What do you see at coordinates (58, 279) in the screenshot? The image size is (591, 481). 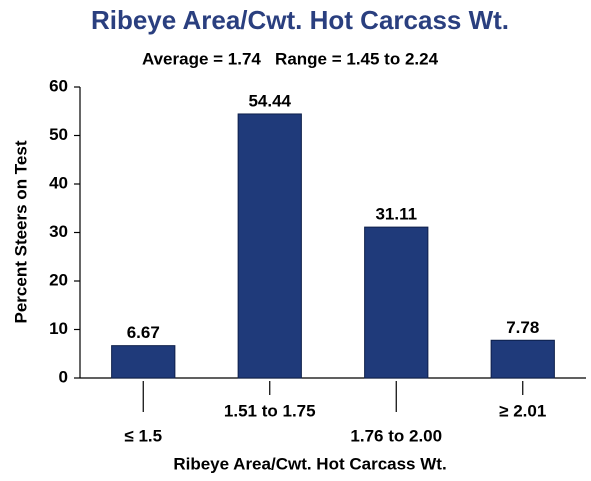 I see `y-tick-label: 20` at bounding box center [58, 279].